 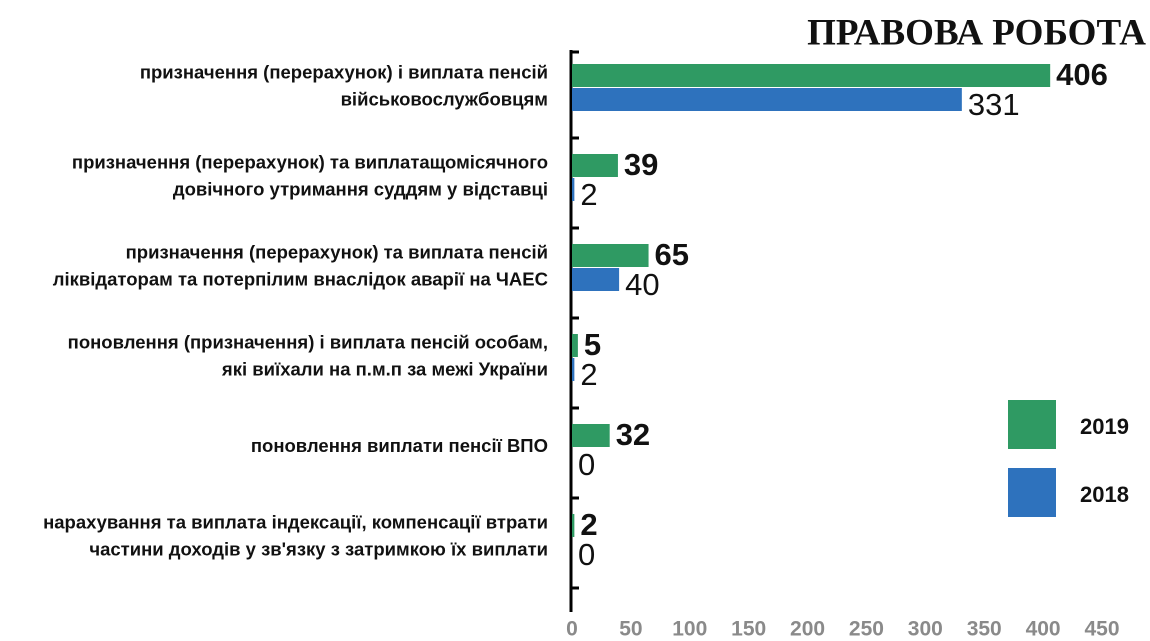 What do you see at coordinates (1082, 74) in the screenshot?
I see `value-label: 406` at bounding box center [1082, 74].